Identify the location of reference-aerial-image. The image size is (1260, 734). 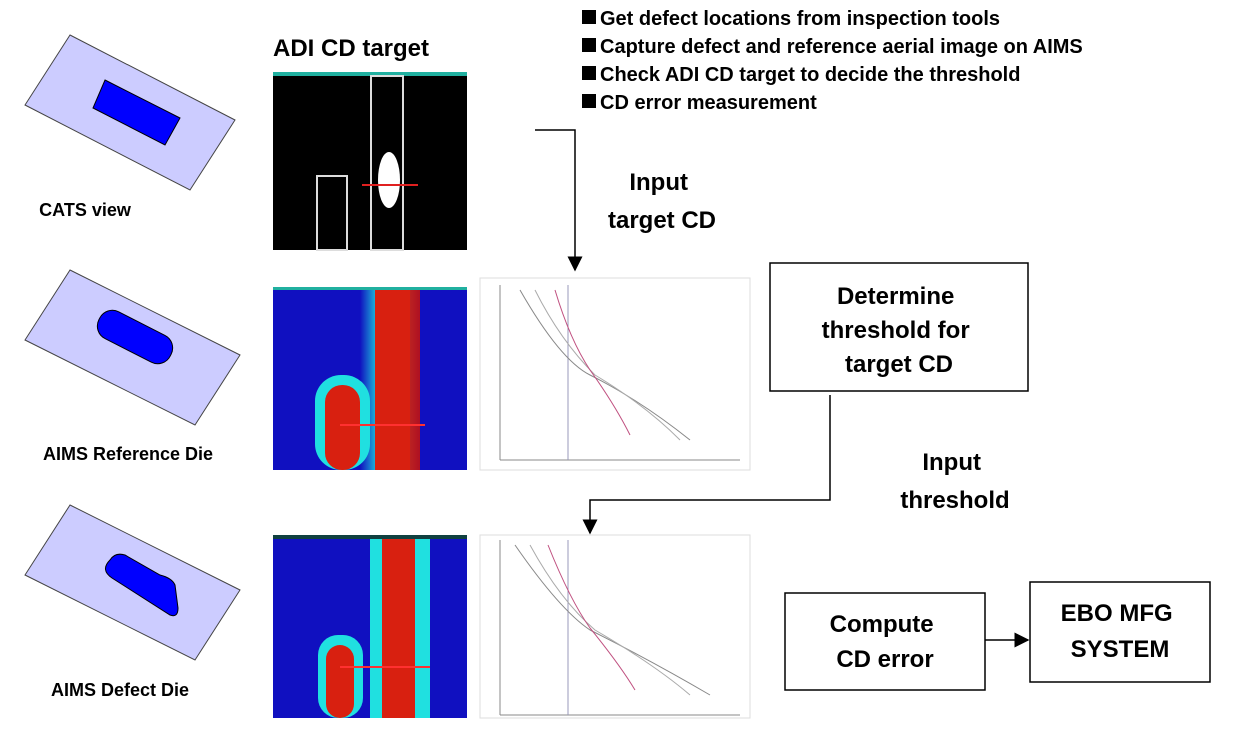
(370, 378).